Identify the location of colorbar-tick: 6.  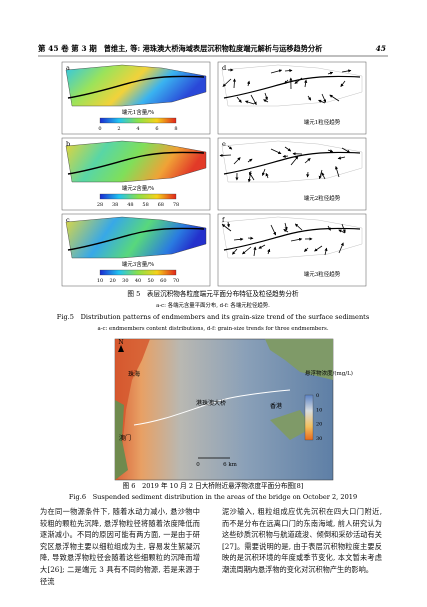
(156, 129).